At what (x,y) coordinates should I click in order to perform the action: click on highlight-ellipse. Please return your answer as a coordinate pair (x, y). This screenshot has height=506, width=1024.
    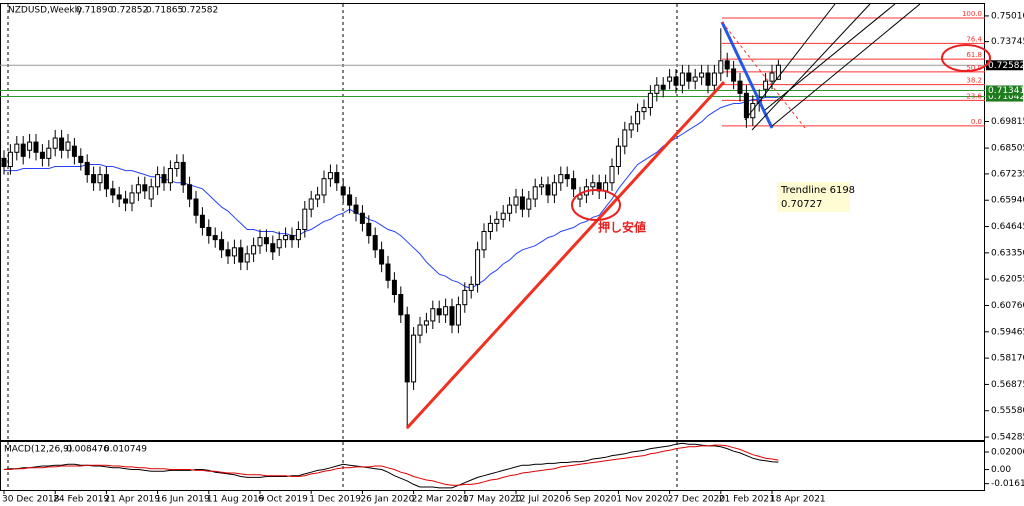
    Looking at the image, I should click on (596, 205).